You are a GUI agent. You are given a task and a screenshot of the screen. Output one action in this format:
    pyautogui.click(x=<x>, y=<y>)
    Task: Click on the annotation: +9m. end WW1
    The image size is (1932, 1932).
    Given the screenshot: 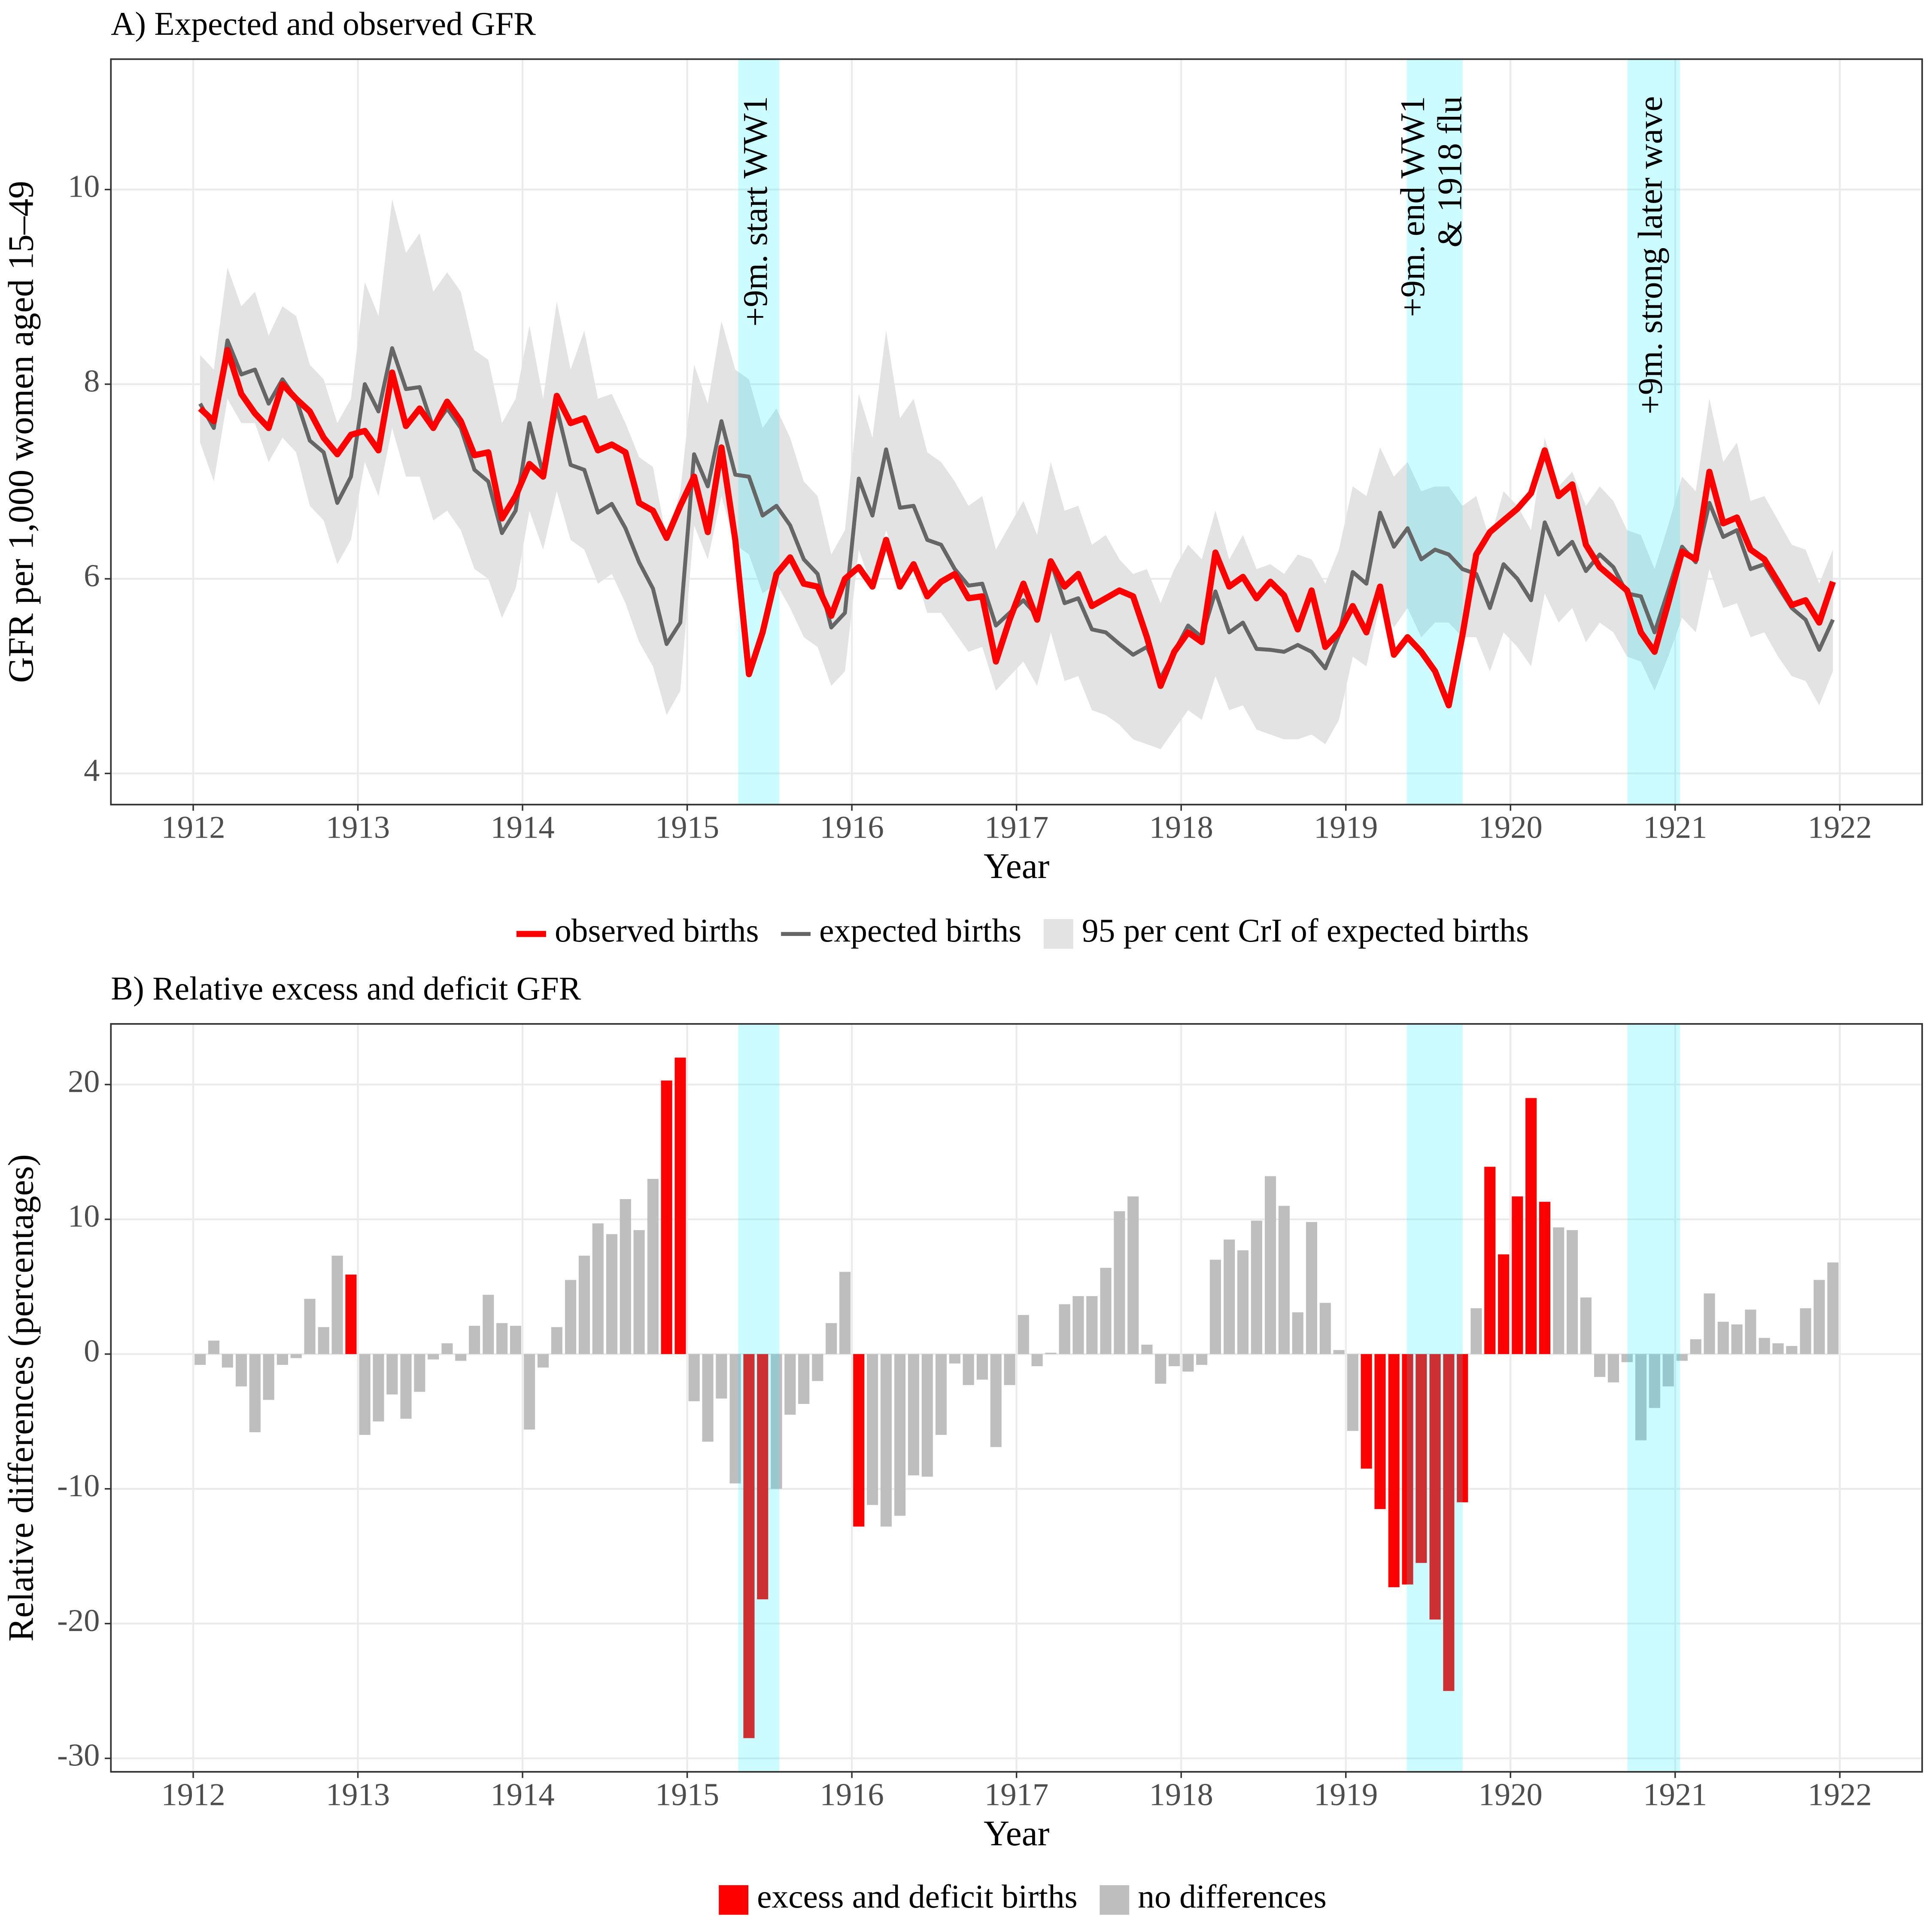 What is the action you would take?
    pyautogui.click(x=1413, y=207)
    